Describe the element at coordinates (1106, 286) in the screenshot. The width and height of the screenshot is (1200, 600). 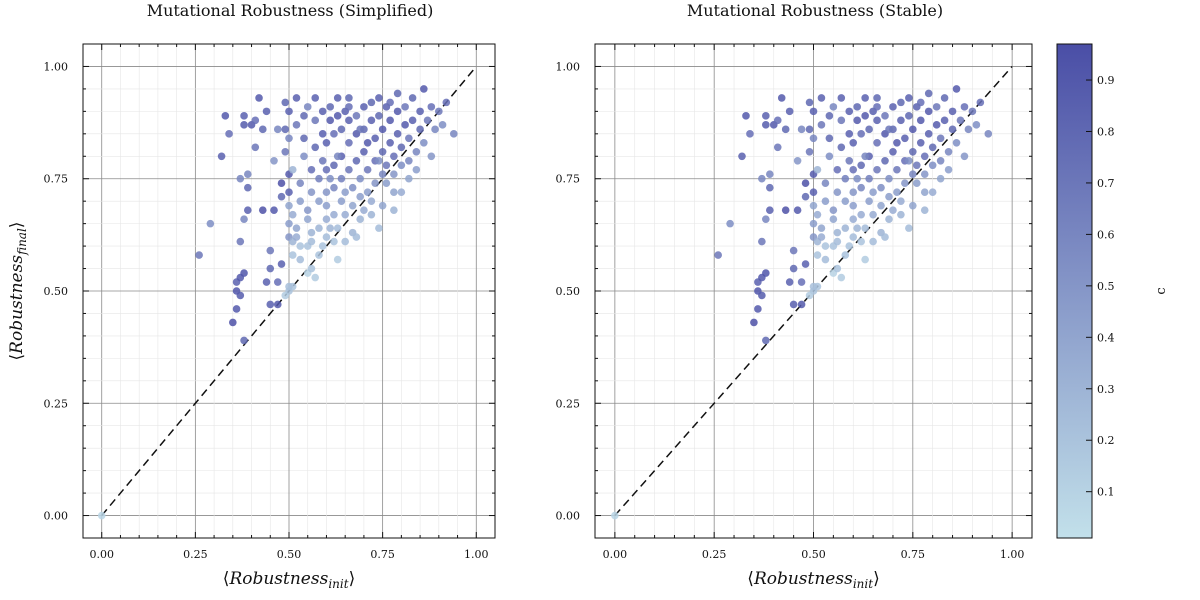
I see `colorbar-tick-label: 0.5` at that location.